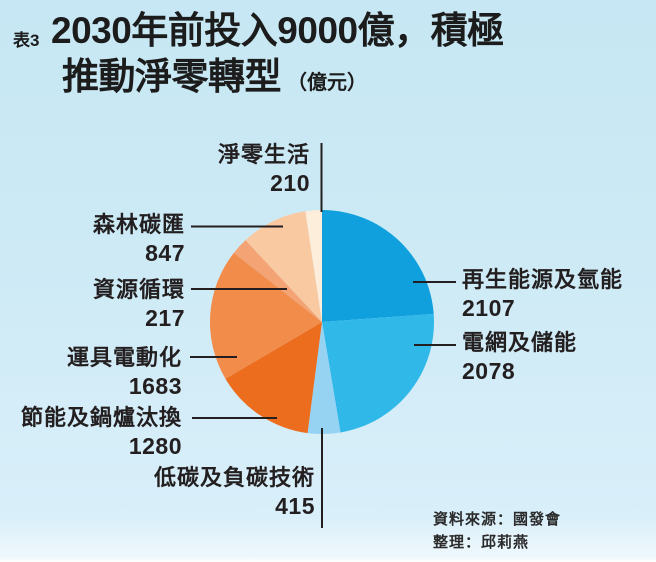 This screenshot has height=562, width=656. What do you see at coordinates (234, 477) in the screenshot?
I see `callout-low-carbon-tech-label: 低碳及負碳技術` at bounding box center [234, 477].